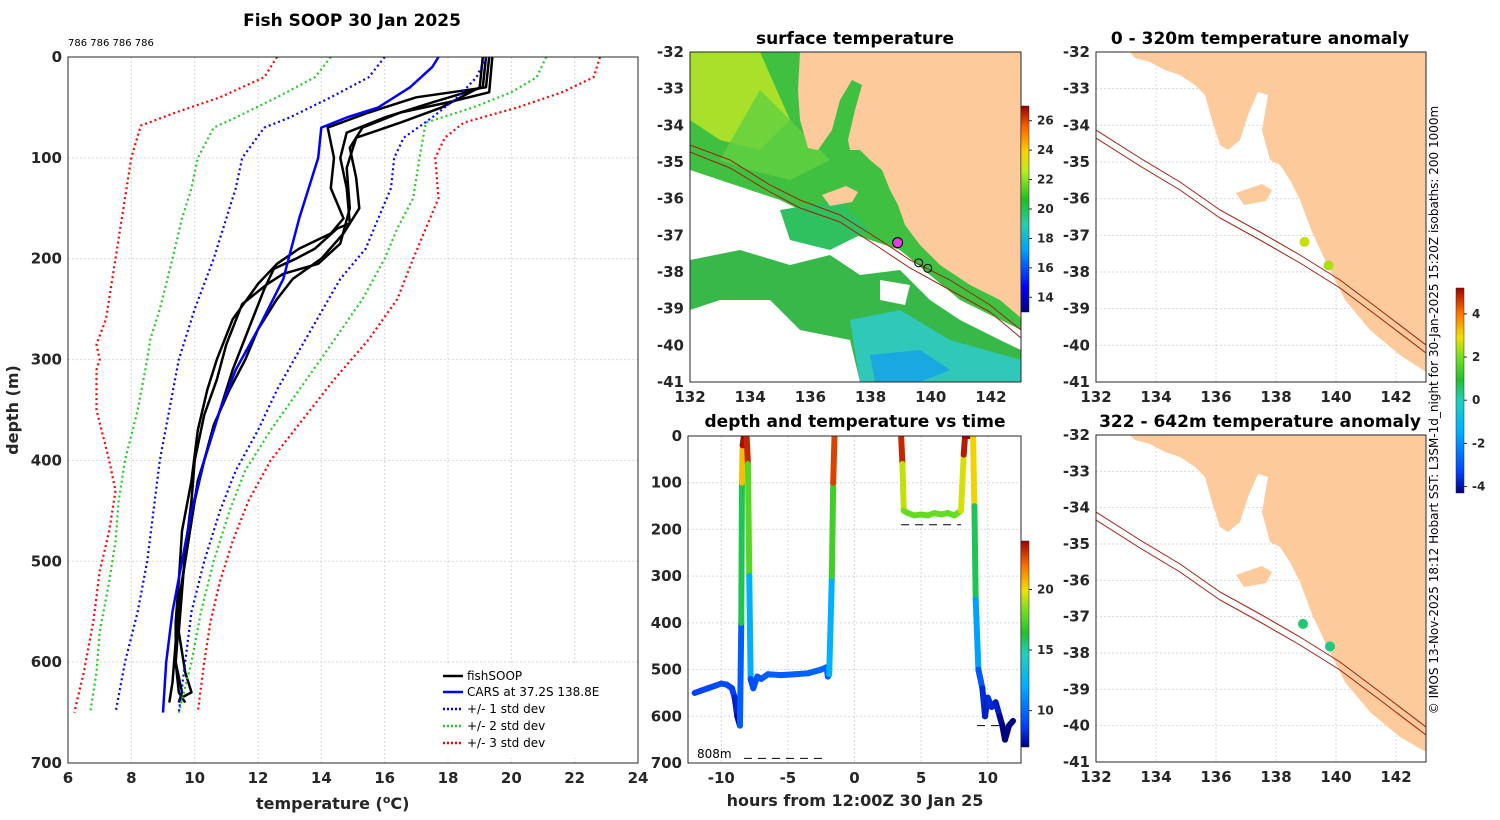  What do you see at coordinates (574, 778) in the screenshot?
I see `profile-xtick-label: 22` at bounding box center [574, 778].